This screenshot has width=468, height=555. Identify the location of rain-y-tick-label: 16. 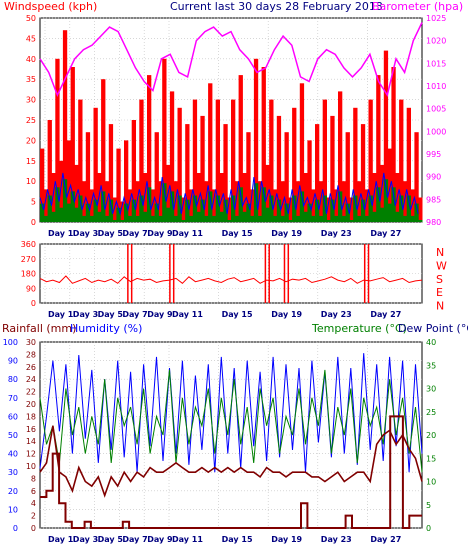
(31, 429).